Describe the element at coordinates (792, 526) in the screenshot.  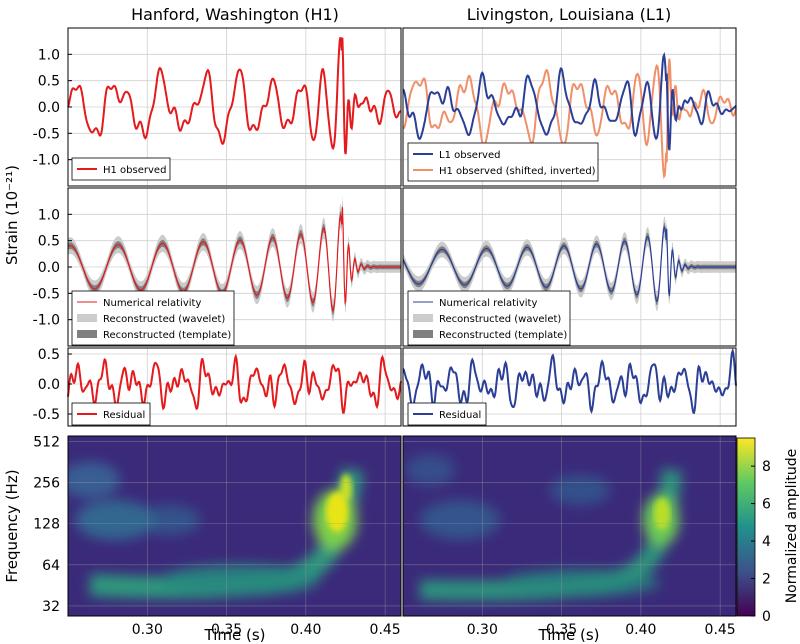
I see `colorbar-label: Normalized amplitude` at that location.